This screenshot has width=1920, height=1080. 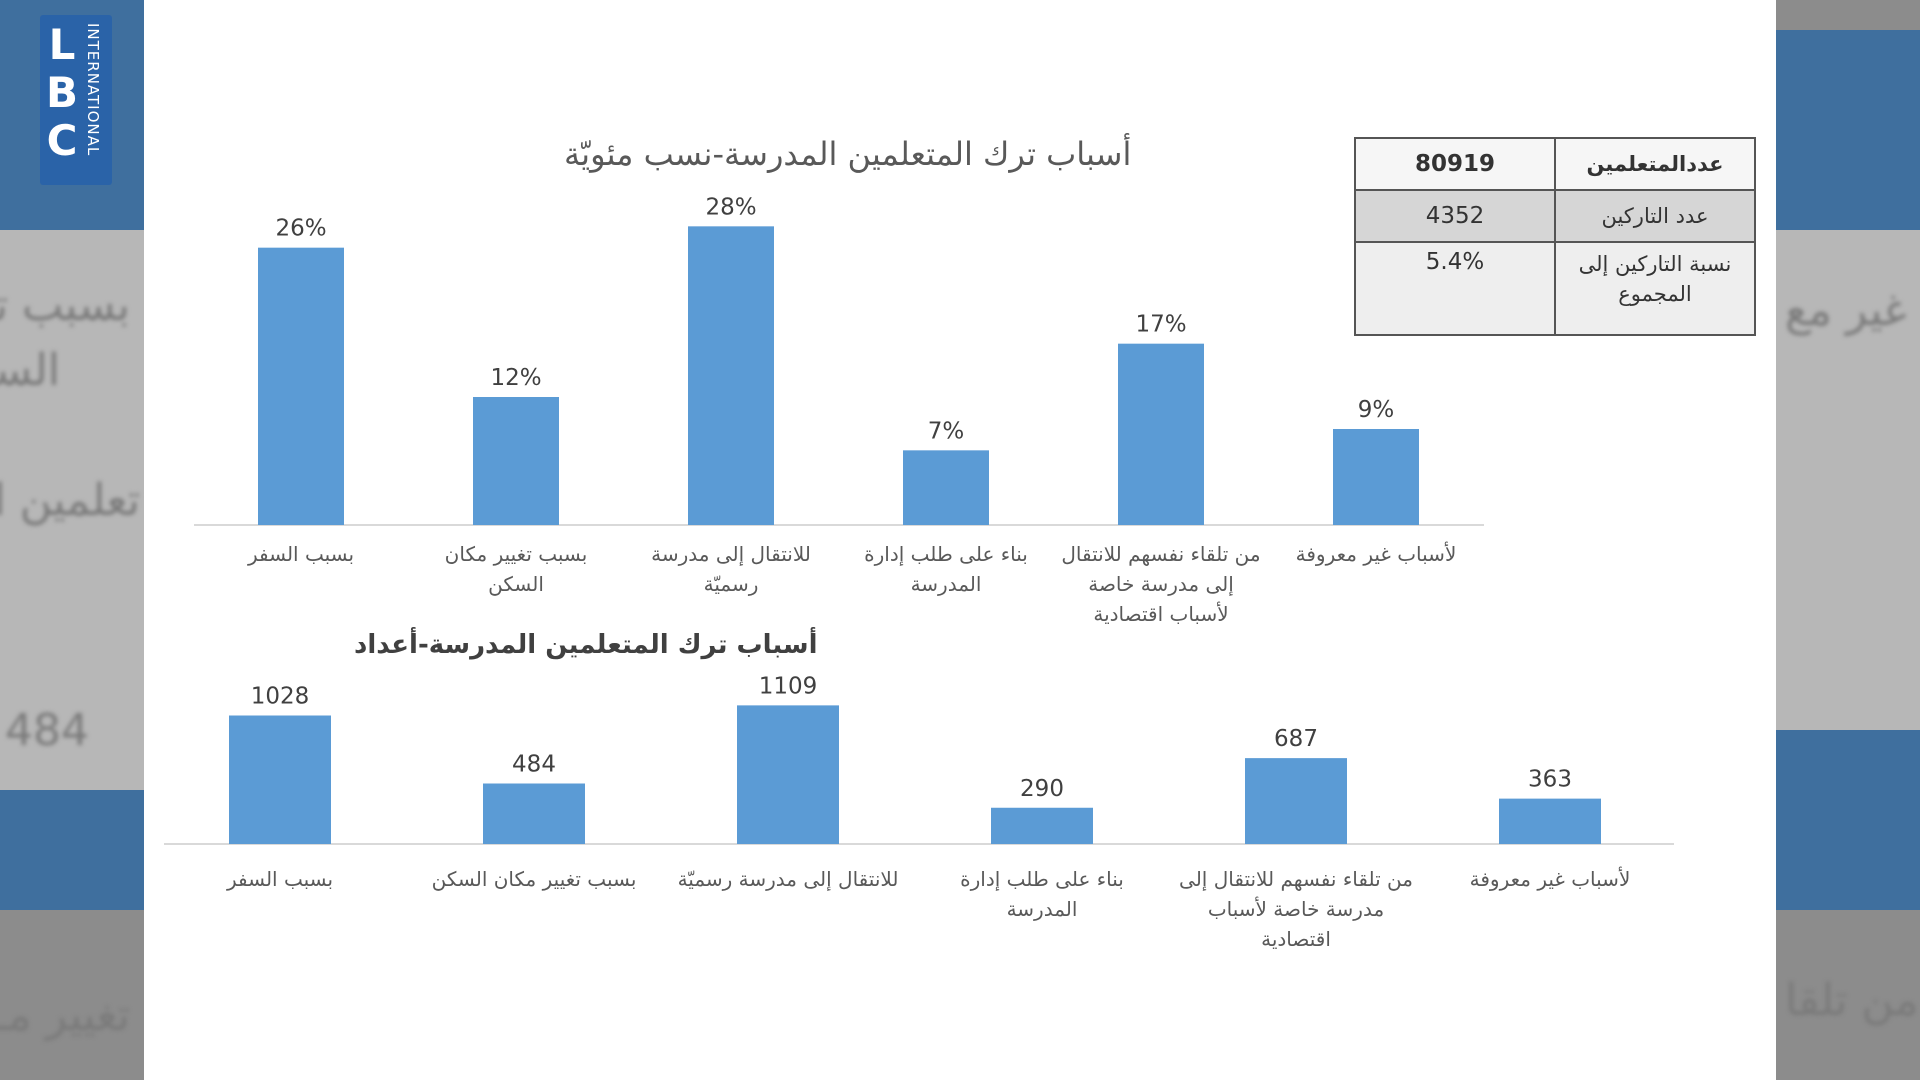 I want to click on chart2-category-label: بناء على طلب إدارة المدرسة, so click(x=1042, y=894).